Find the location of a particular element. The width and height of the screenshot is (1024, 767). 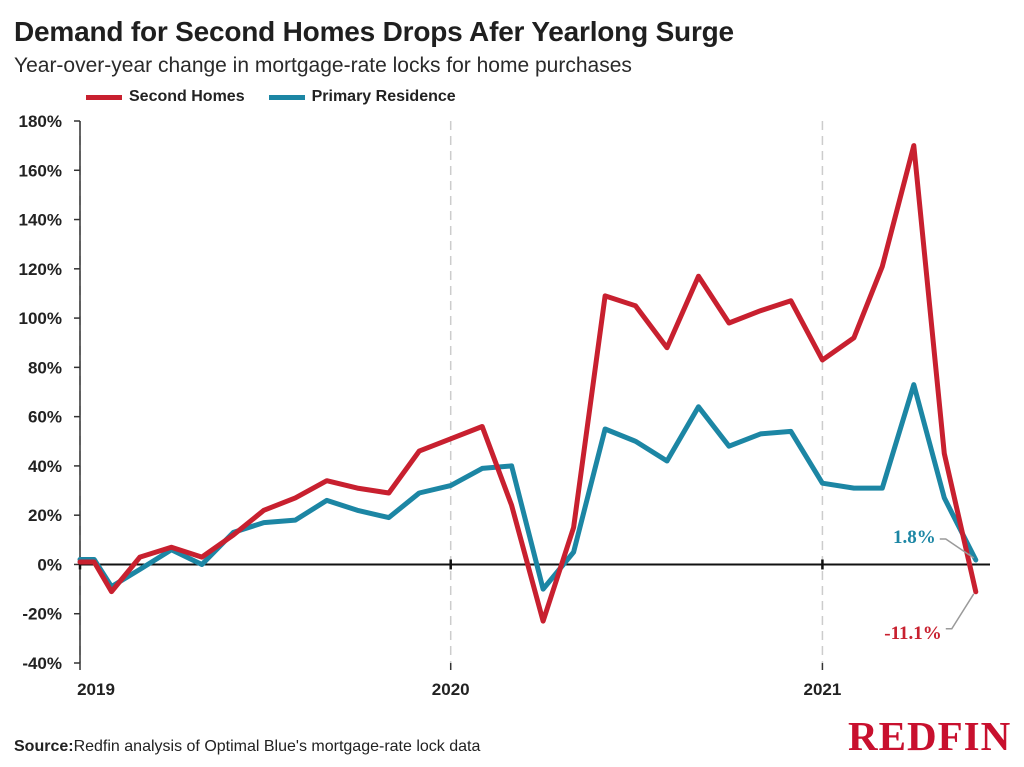

x-tick-label: 2021 is located at coordinates (823, 689).